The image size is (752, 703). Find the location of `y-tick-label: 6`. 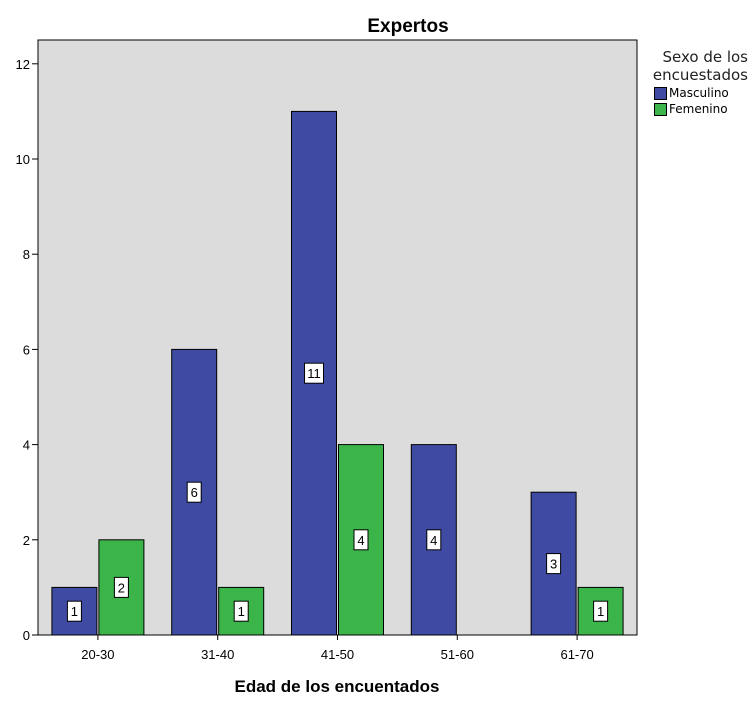

y-tick-label: 6 is located at coordinates (26, 349).